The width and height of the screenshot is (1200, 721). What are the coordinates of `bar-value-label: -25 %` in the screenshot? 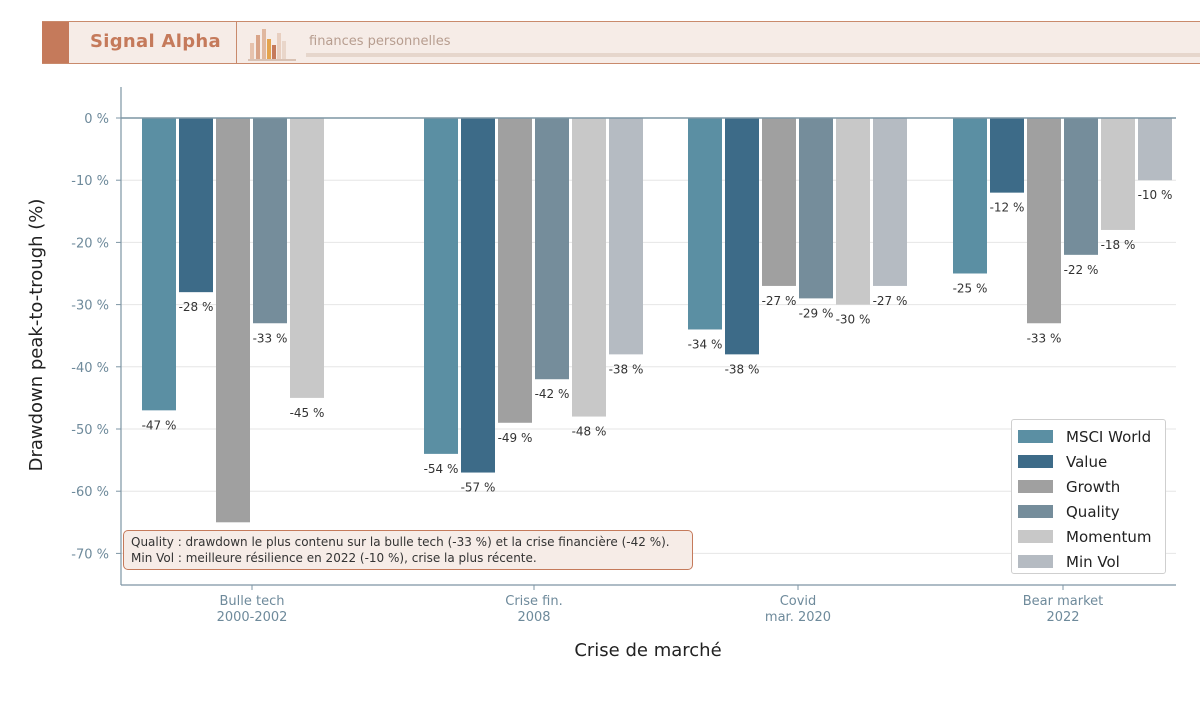 It's located at (970, 289).